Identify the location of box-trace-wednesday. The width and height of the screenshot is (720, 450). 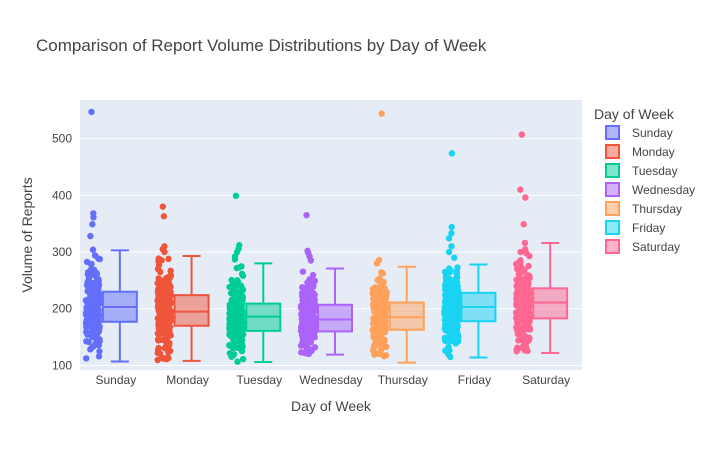
(325, 284).